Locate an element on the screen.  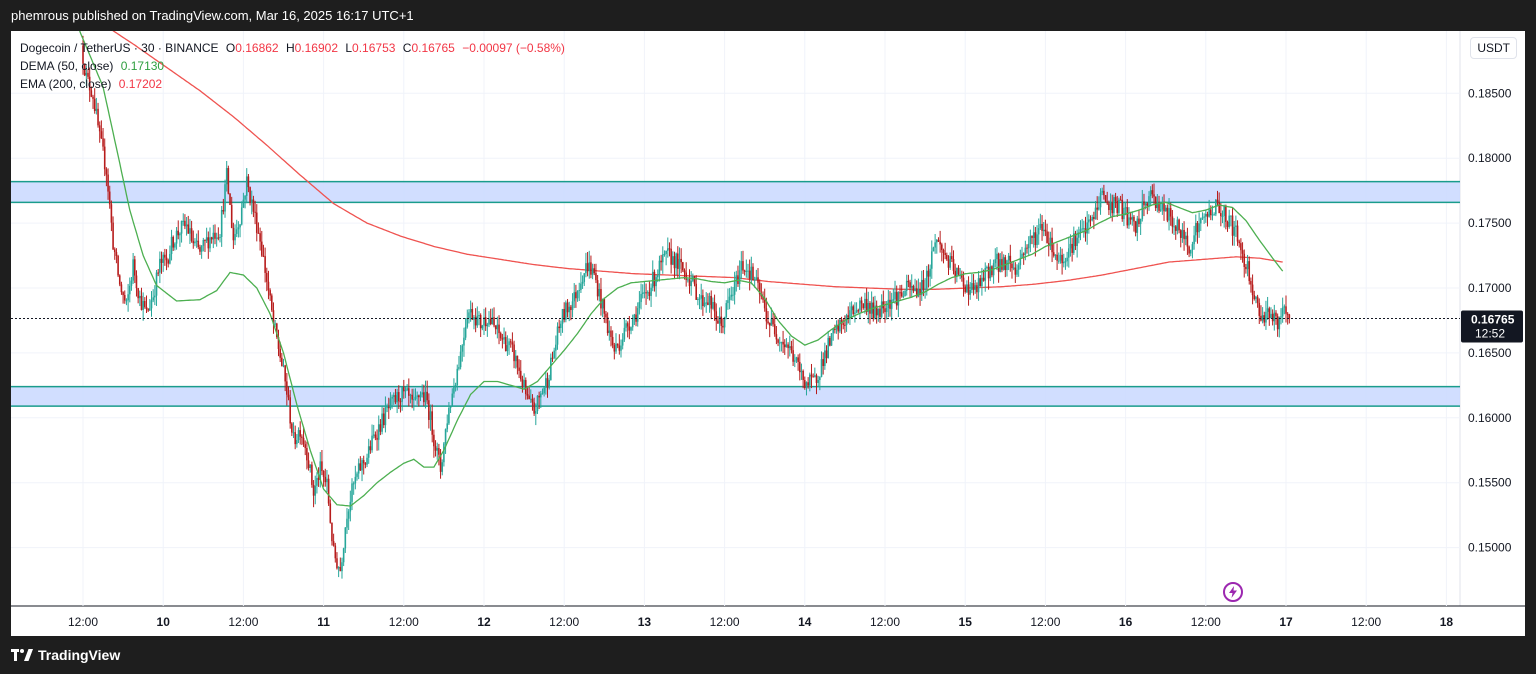
legend-ema-row: EMA (200, close) 0.17202 is located at coordinates (292, 84).